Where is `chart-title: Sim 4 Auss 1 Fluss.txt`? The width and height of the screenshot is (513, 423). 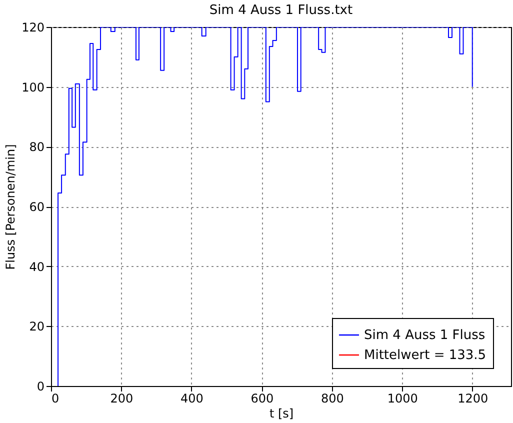 chart-title: Sim 4 Auss 1 Fluss.txt is located at coordinates (281, 10).